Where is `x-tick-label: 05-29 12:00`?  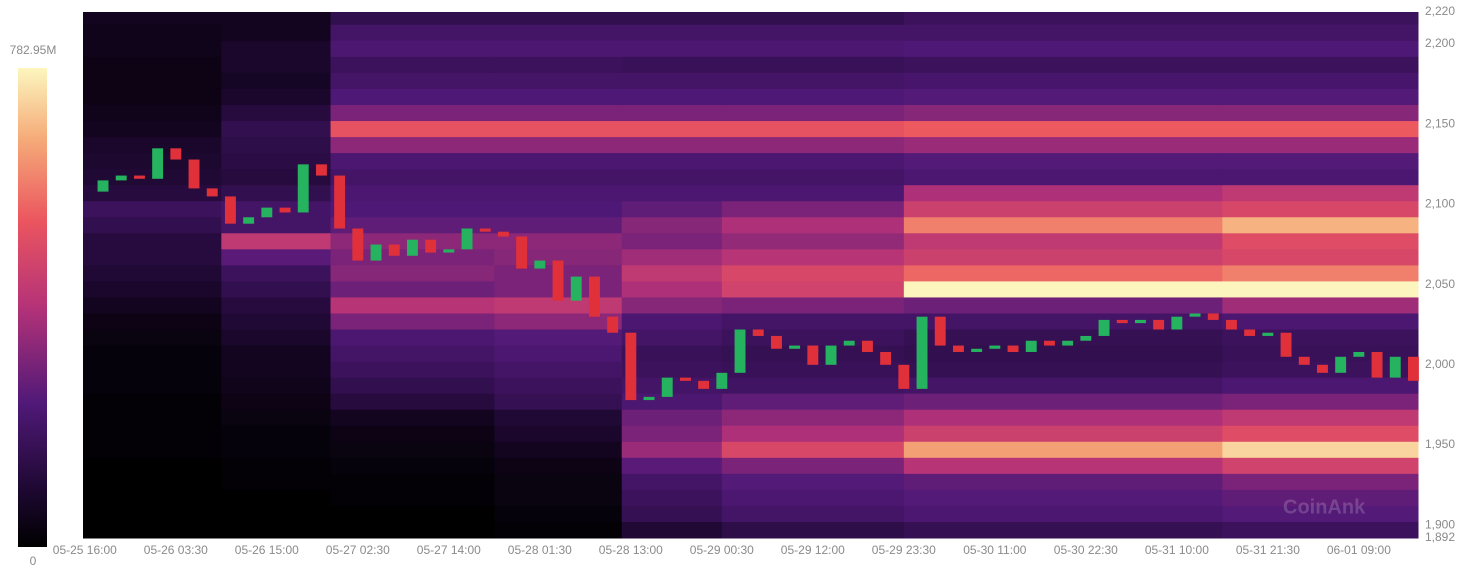 x-tick-label: 05-29 12:00 is located at coordinates (813, 550).